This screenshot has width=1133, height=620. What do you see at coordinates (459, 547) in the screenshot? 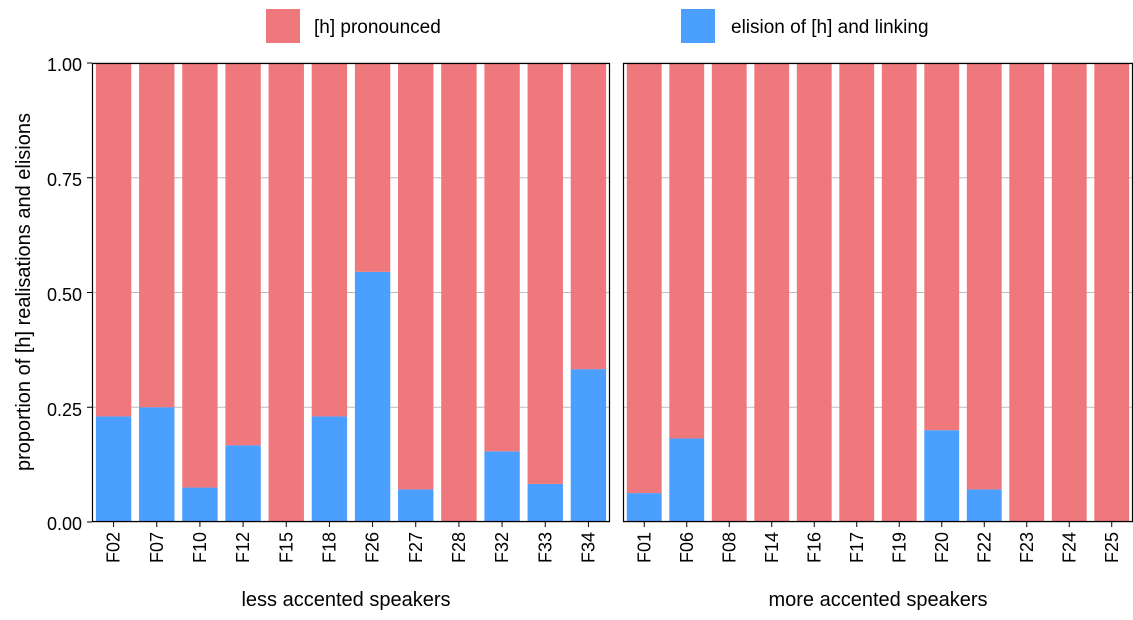
I see `x-tick-label: F28` at bounding box center [459, 547].